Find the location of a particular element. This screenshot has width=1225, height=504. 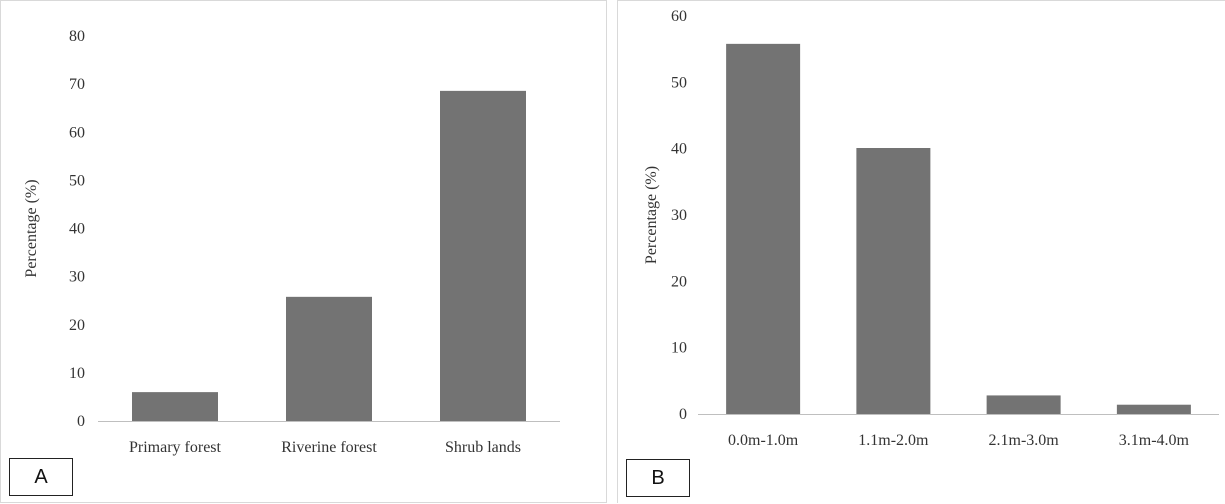

panel-label-a: A is located at coordinates (41, 477).